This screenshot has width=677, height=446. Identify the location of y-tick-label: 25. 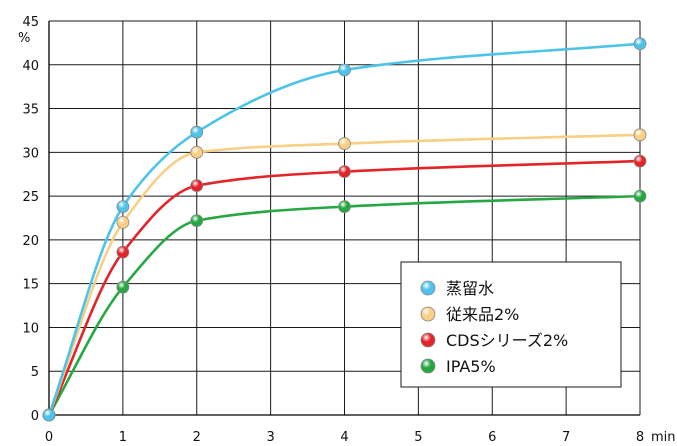
(30, 197).